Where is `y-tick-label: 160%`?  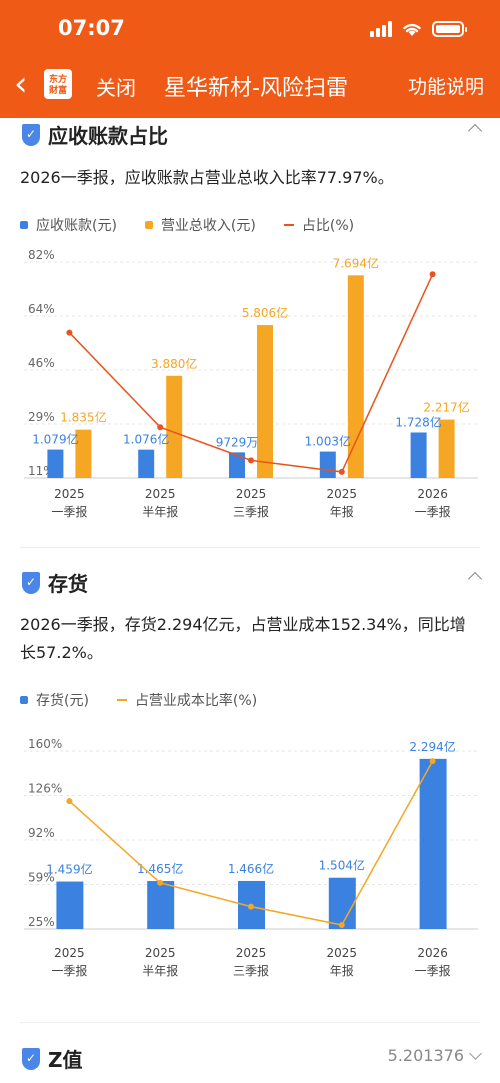 y-tick-label: 160% is located at coordinates (45, 744).